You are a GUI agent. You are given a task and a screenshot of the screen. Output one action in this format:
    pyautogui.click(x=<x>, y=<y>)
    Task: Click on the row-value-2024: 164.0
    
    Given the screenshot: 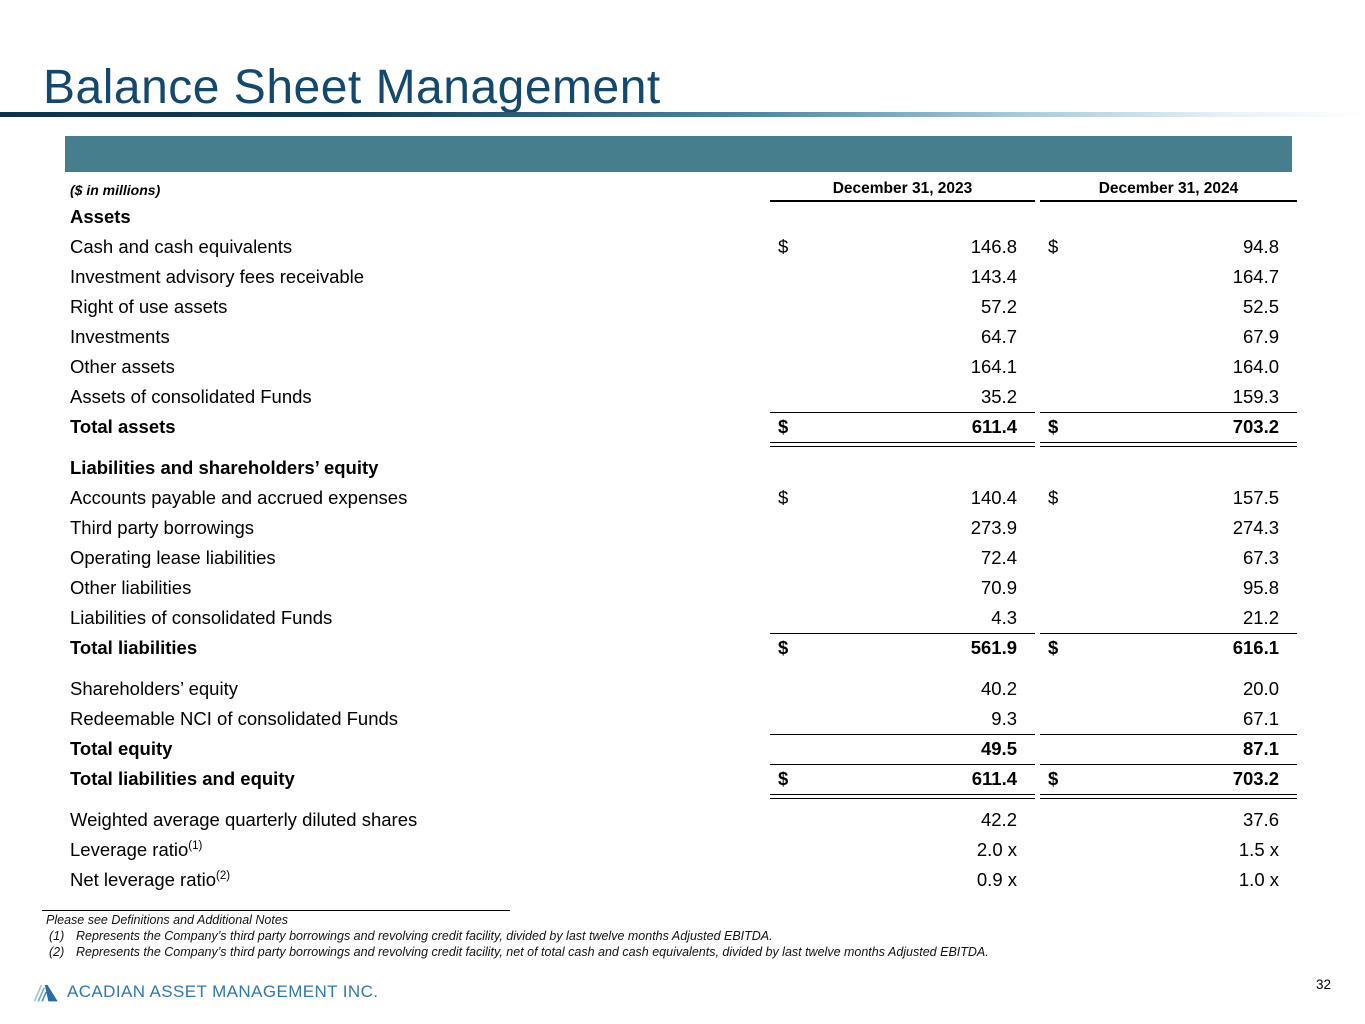 What is the action you would take?
    pyautogui.click(x=1168, y=367)
    